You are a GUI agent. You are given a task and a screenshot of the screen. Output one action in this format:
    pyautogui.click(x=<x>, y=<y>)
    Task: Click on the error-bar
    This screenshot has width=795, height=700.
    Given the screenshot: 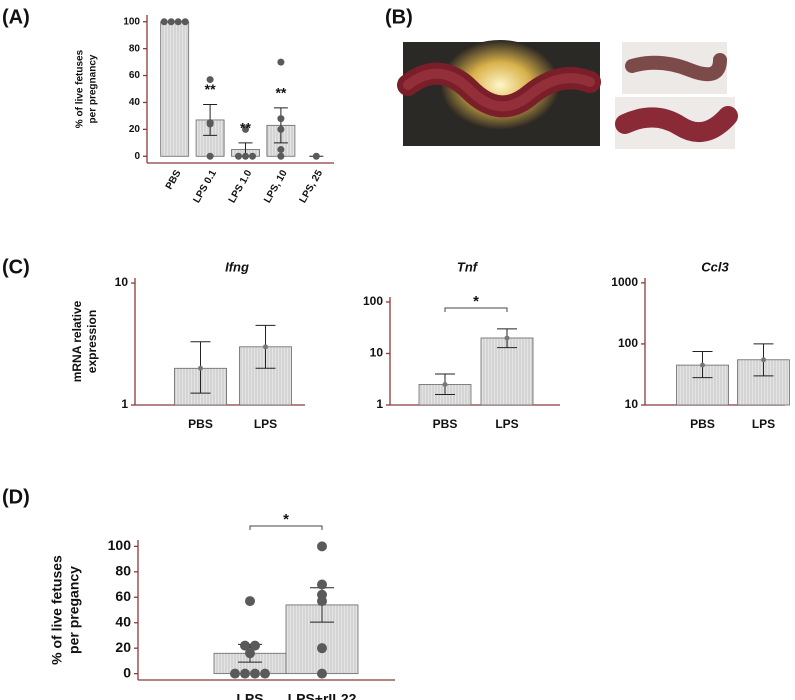 What is the action you would take?
    pyautogui.click(x=280, y=125)
    